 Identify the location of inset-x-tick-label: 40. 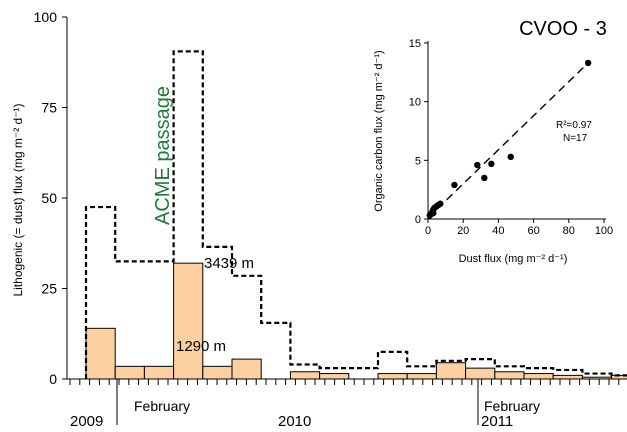
(498, 231).